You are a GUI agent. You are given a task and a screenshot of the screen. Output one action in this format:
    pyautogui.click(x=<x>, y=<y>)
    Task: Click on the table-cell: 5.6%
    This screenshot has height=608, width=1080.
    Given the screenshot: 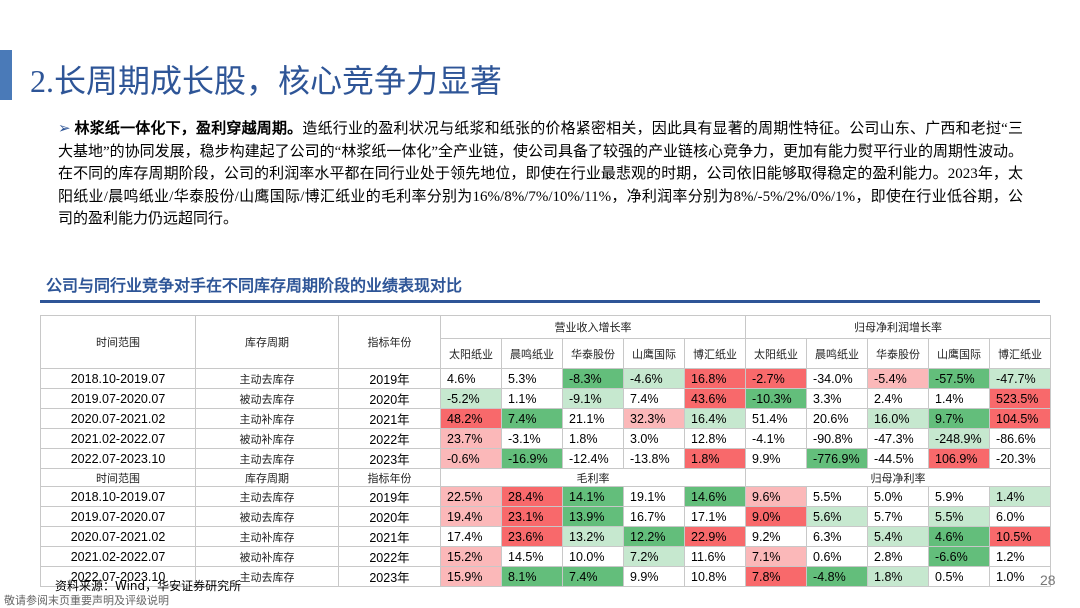 What is the action you would take?
    pyautogui.click(x=837, y=516)
    